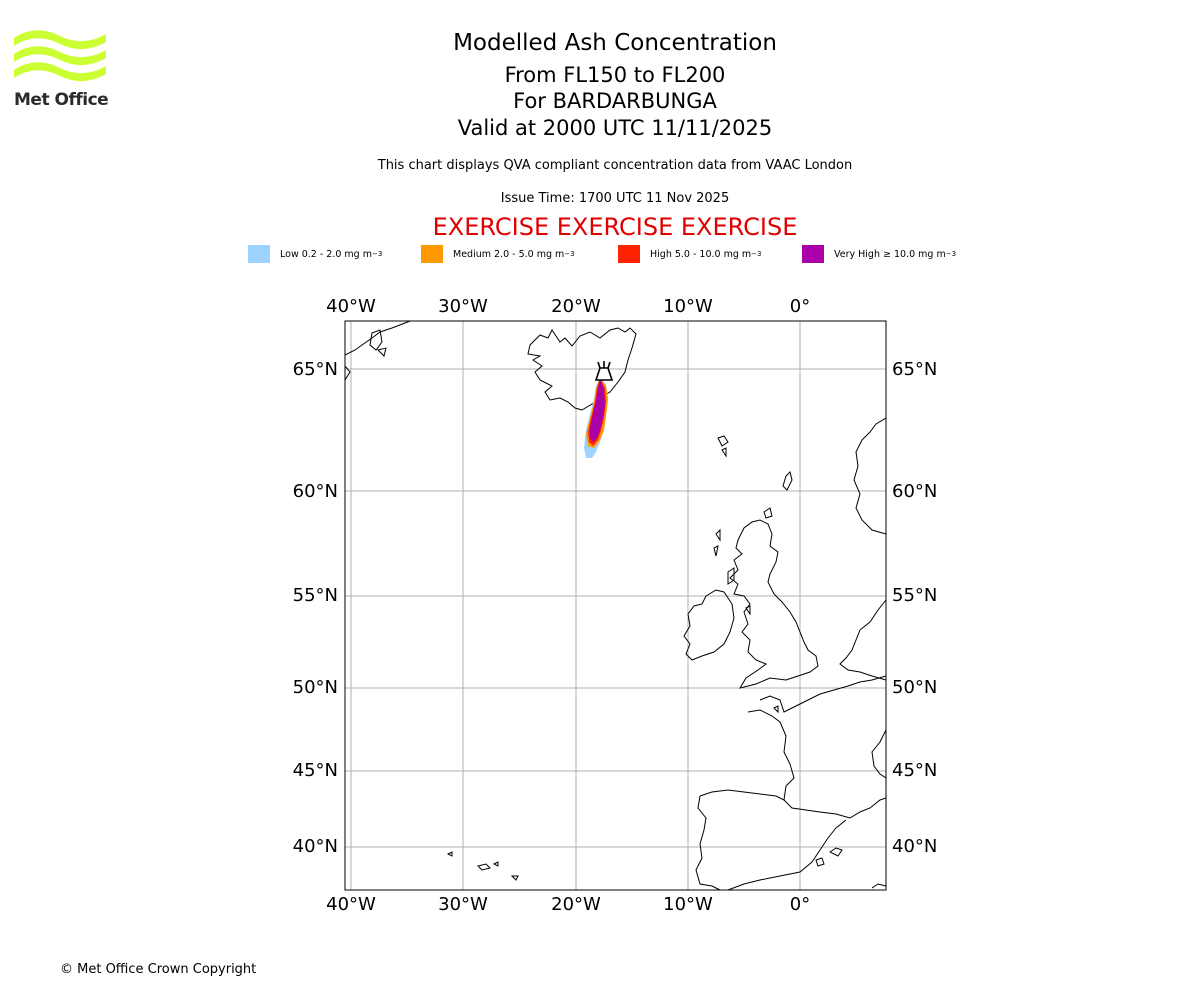 This screenshot has height=1000, width=1200. What do you see at coordinates (914, 687) in the screenshot?
I see `lat-tick-right: 50°N` at bounding box center [914, 687].